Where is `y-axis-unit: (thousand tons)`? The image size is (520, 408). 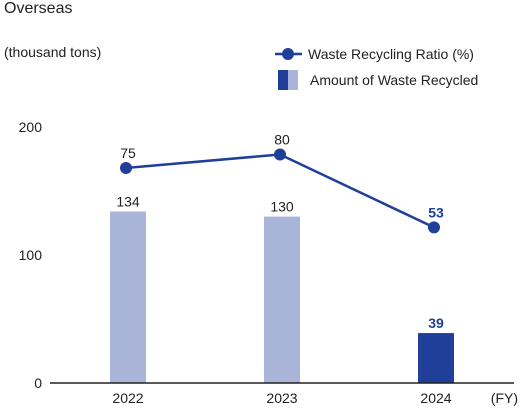
y-axis-unit: (thousand tons) is located at coordinates (53, 52).